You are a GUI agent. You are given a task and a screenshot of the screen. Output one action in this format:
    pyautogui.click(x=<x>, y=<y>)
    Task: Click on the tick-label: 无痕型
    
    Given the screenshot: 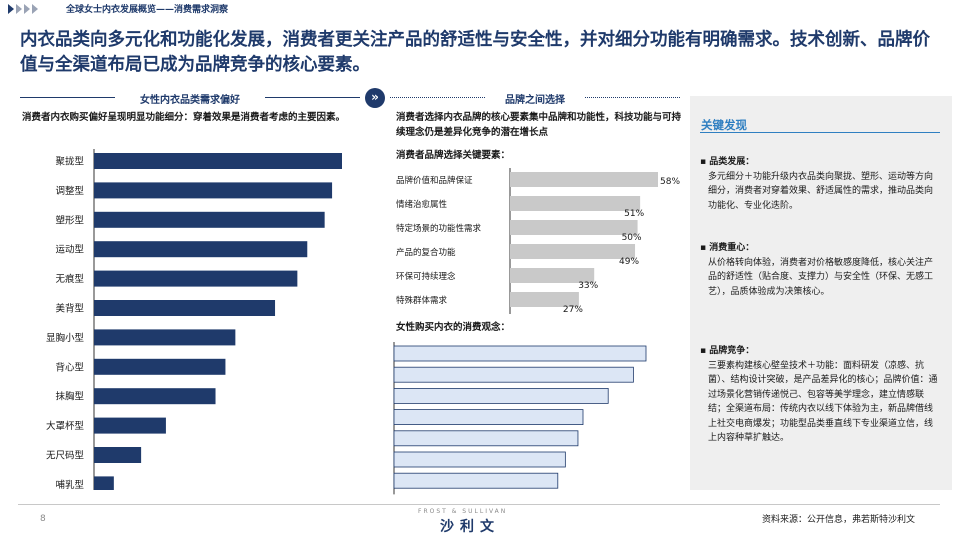 What is the action you would take?
    pyautogui.click(x=69, y=279)
    